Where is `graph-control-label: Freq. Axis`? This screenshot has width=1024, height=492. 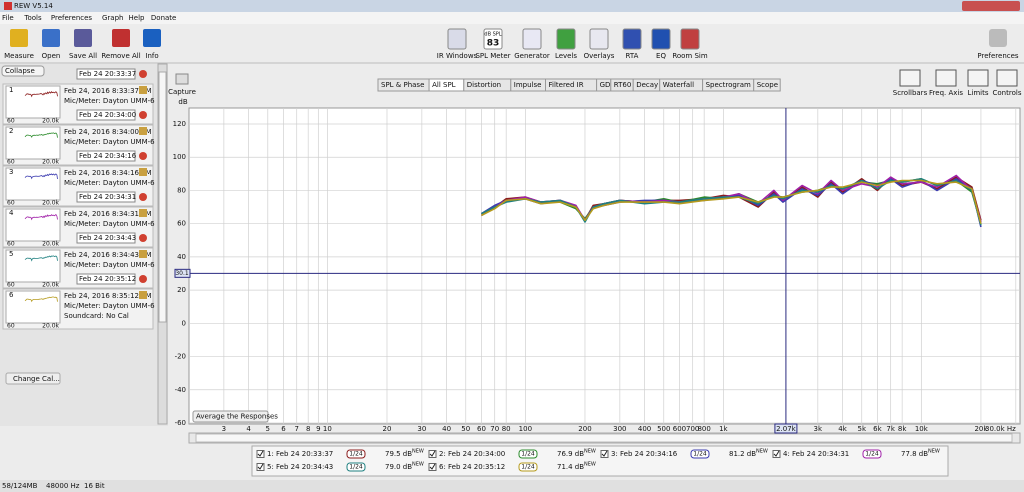
graph-control-label: Freq. Axis is located at coordinates (946, 93).